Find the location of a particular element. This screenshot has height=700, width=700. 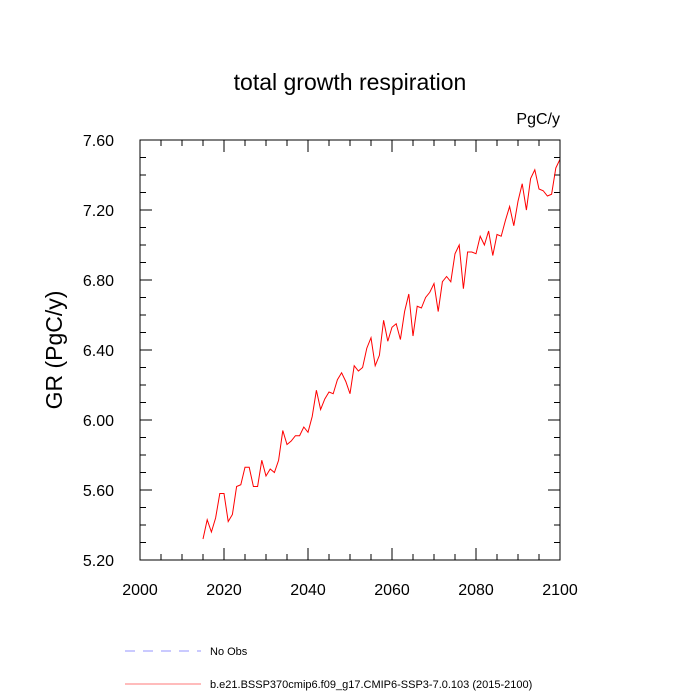

x-tick-label: 2060 is located at coordinates (392, 590).